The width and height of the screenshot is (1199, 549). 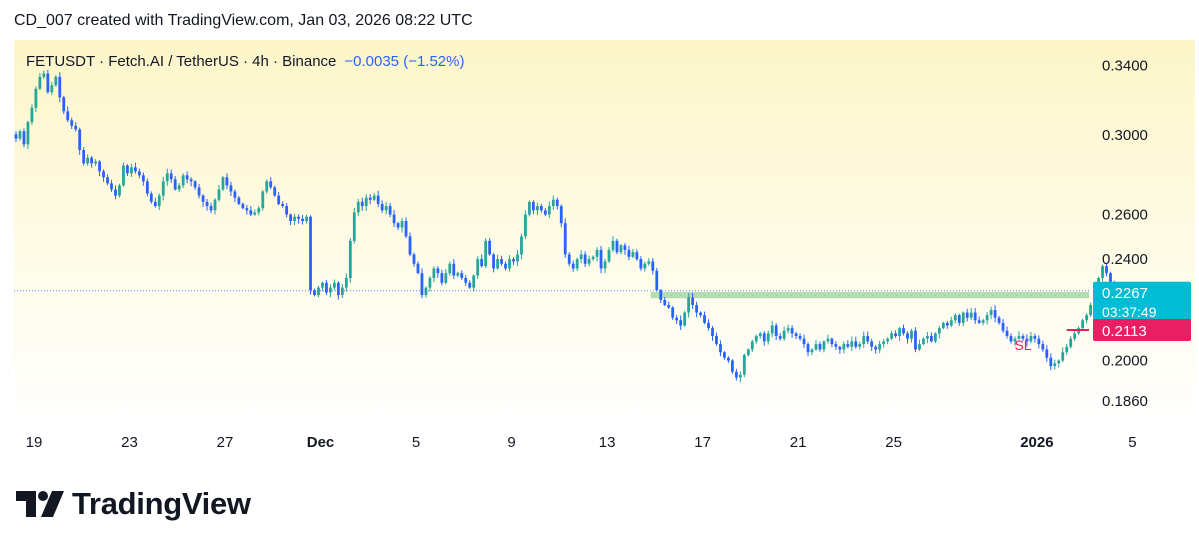 What do you see at coordinates (1124, 331) in the screenshot?
I see `stop-loss-value: 0.2113` at bounding box center [1124, 331].